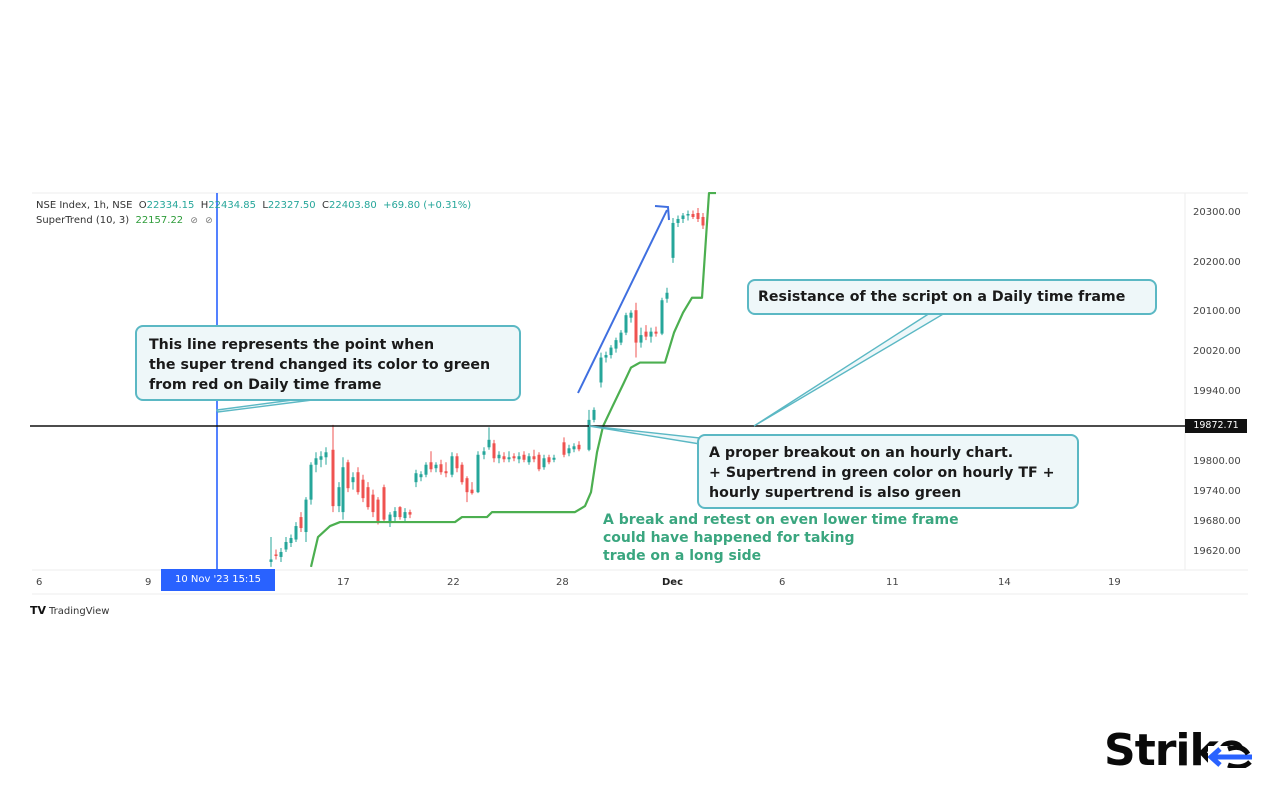  Describe the element at coordinates (673, 582) in the screenshot. I see `time-label-month: Dec` at that location.